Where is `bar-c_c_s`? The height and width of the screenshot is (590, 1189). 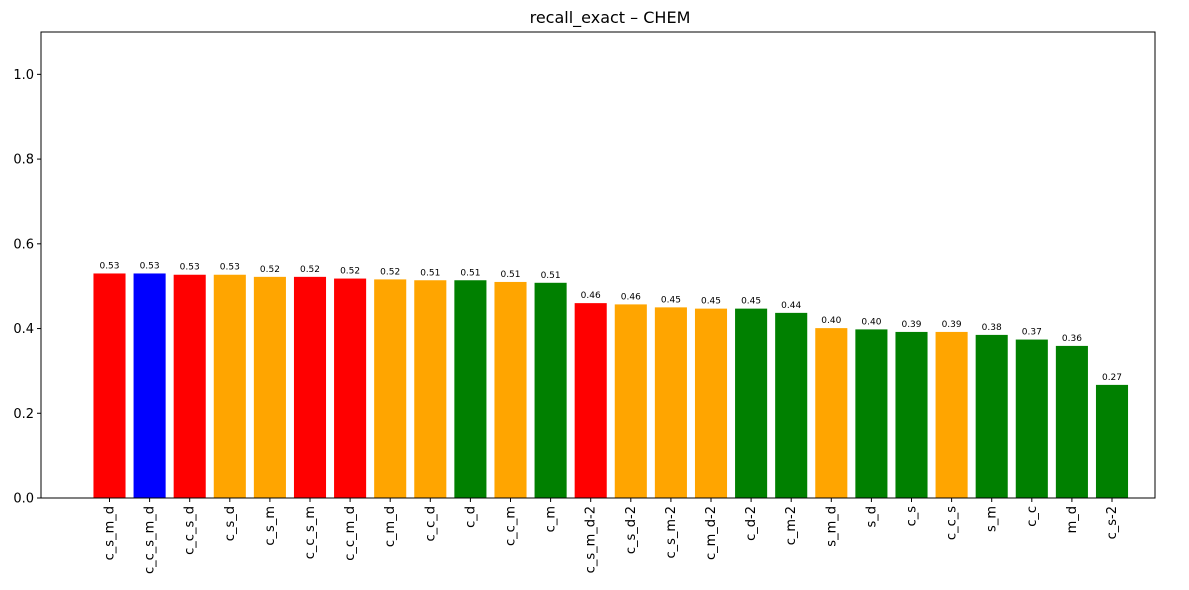 bar-c_c_s is located at coordinates (951, 414).